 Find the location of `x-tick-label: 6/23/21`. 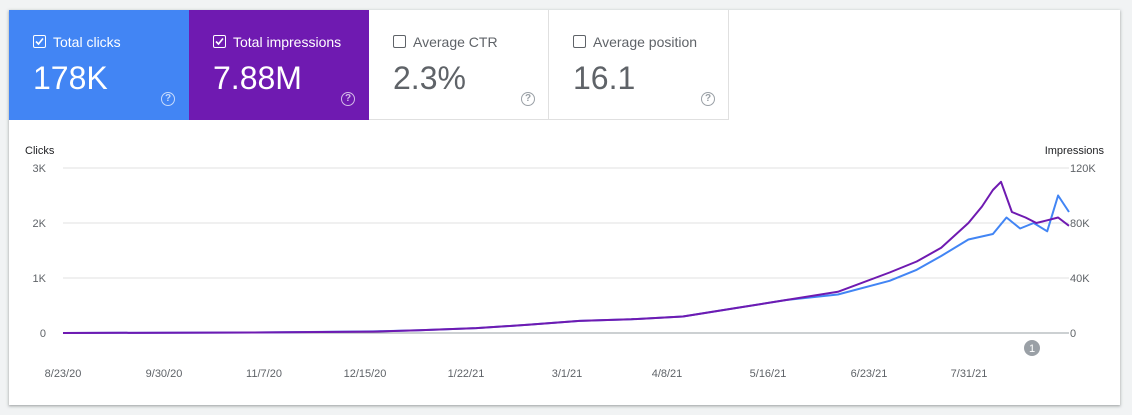

x-tick-label: 6/23/21 is located at coordinates (869, 374).